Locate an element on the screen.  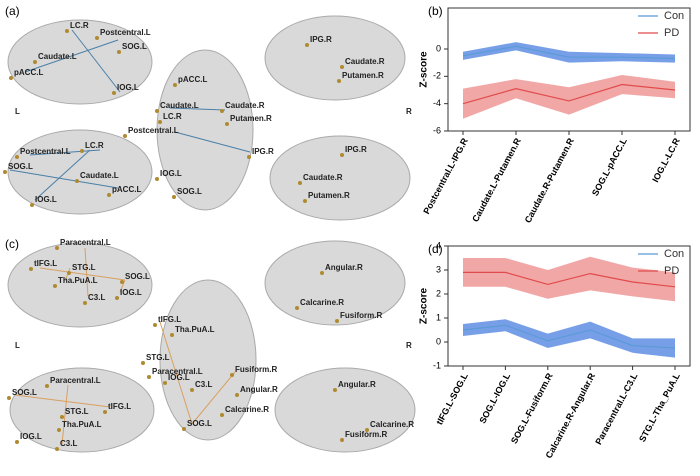
region-label: LC.R is located at coordinates (79, 25).